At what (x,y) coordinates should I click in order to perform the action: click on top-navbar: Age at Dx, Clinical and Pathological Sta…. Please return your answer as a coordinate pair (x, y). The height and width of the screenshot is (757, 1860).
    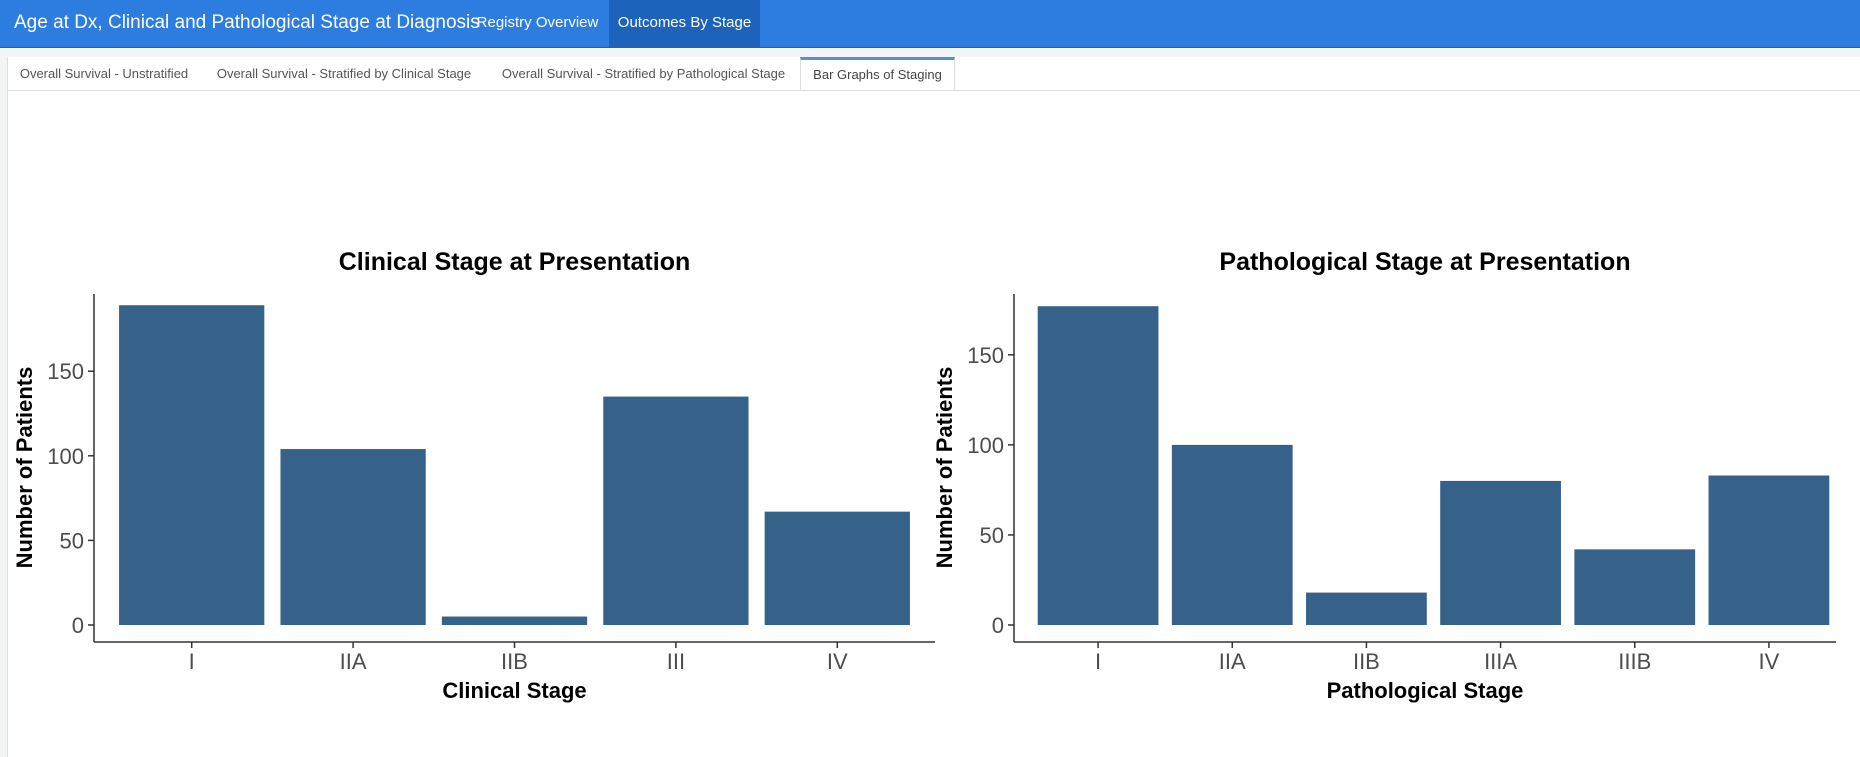
    Looking at the image, I should click on (930, 24).